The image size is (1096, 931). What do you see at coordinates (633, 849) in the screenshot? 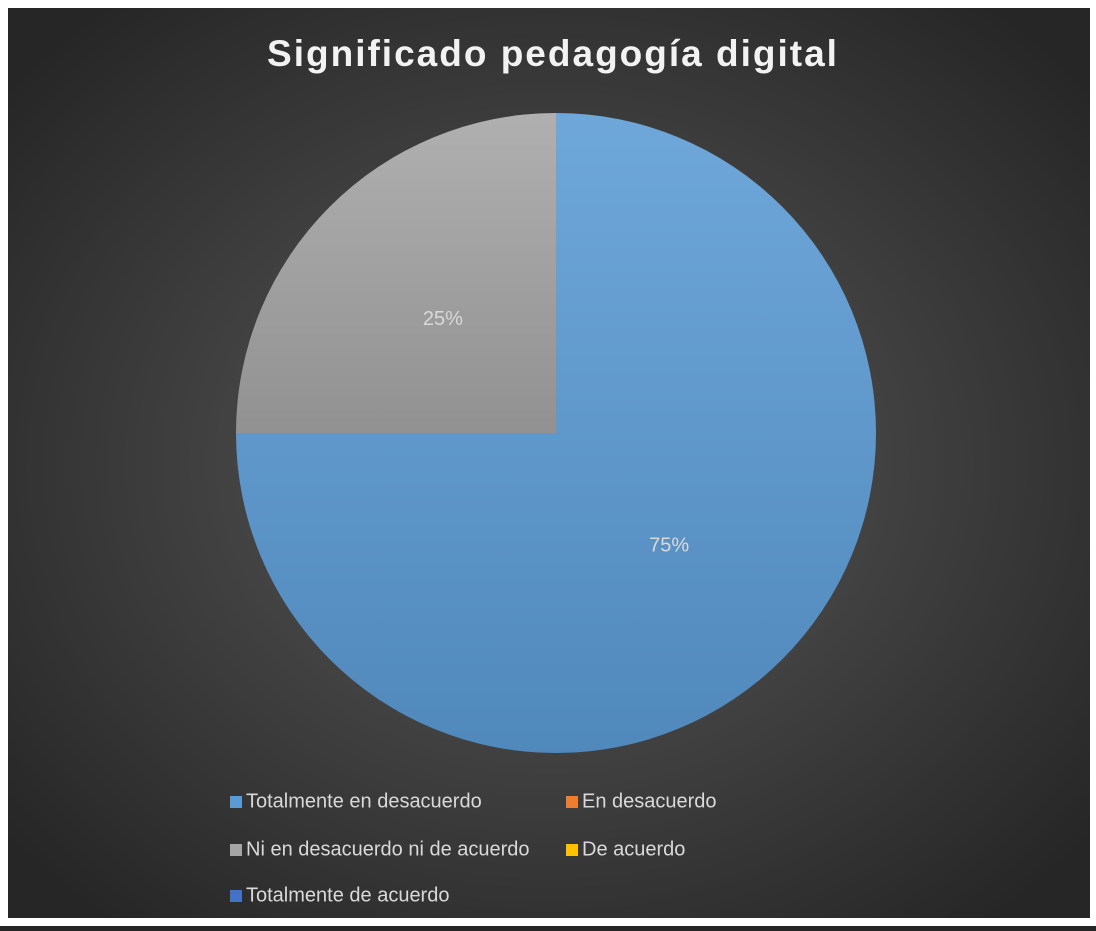
I see `legend-label: De acuerdo` at bounding box center [633, 849].